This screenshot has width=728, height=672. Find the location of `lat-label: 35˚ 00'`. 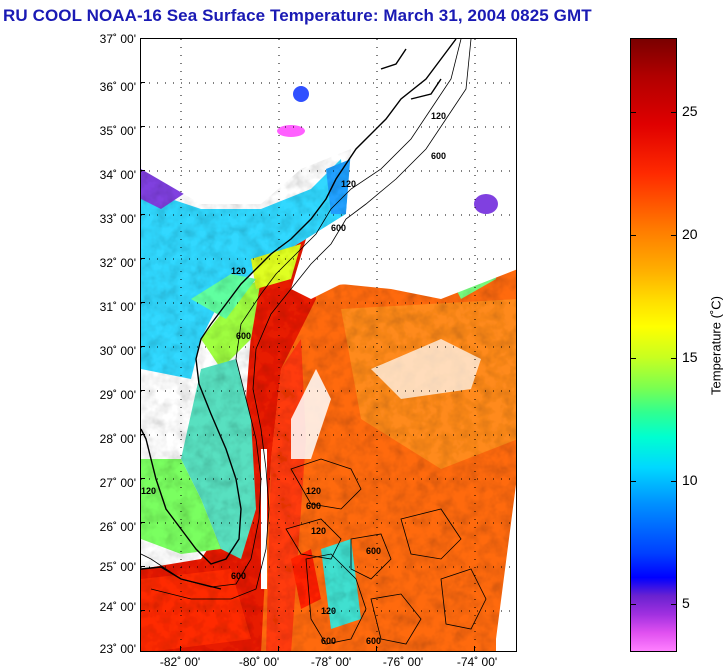

lat-label: 35˚ 00' is located at coordinates (117, 131).